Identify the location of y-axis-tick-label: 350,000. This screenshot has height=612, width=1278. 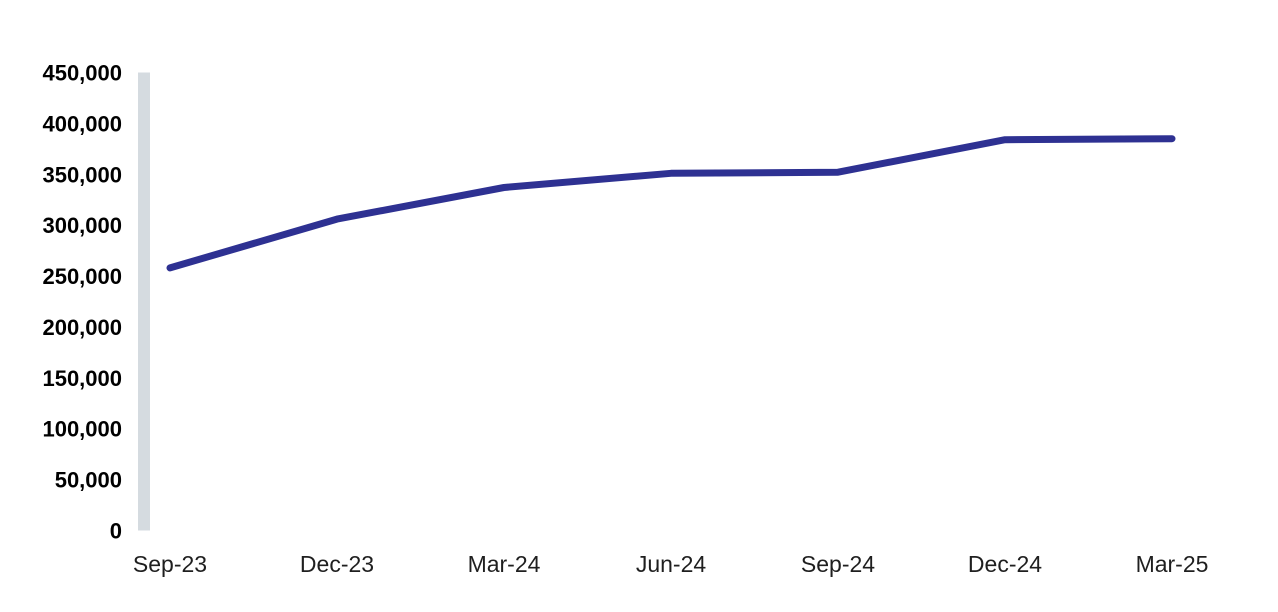
(82, 174).